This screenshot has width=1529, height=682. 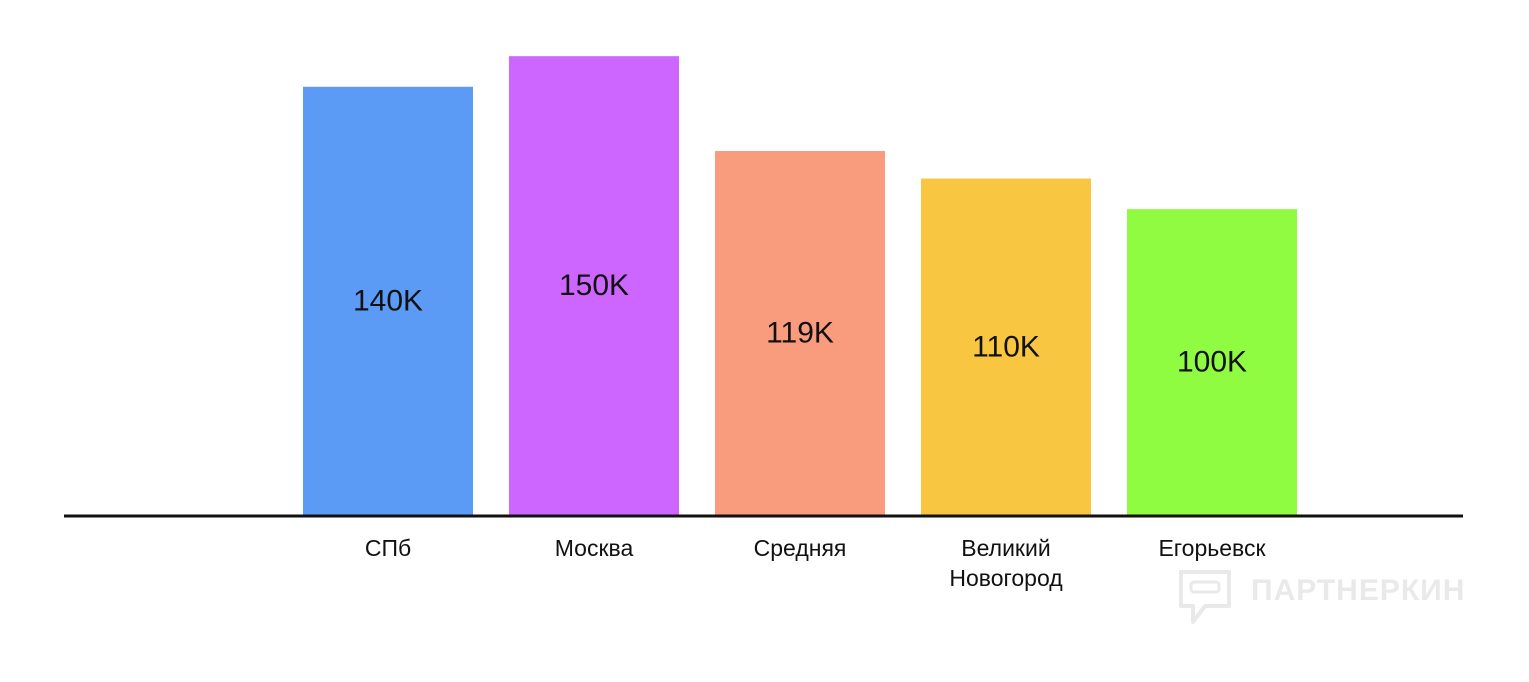 I want to click on data-label-3: 110K, so click(x=1006, y=346).